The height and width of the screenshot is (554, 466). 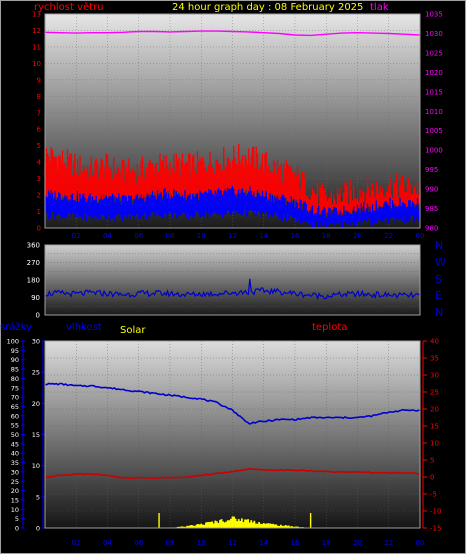 I want to click on pressure-axis-title: tlak, so click(x=379, y=7).